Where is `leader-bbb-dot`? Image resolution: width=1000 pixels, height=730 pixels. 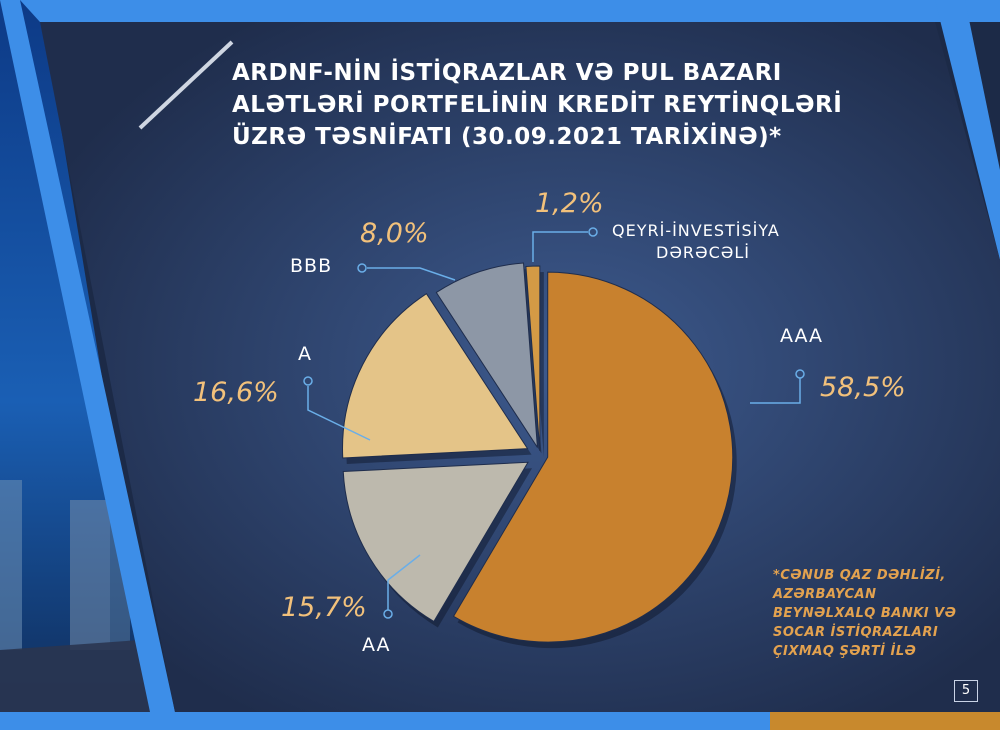
leader-bbb-dot is located at coordinates (362, 268).